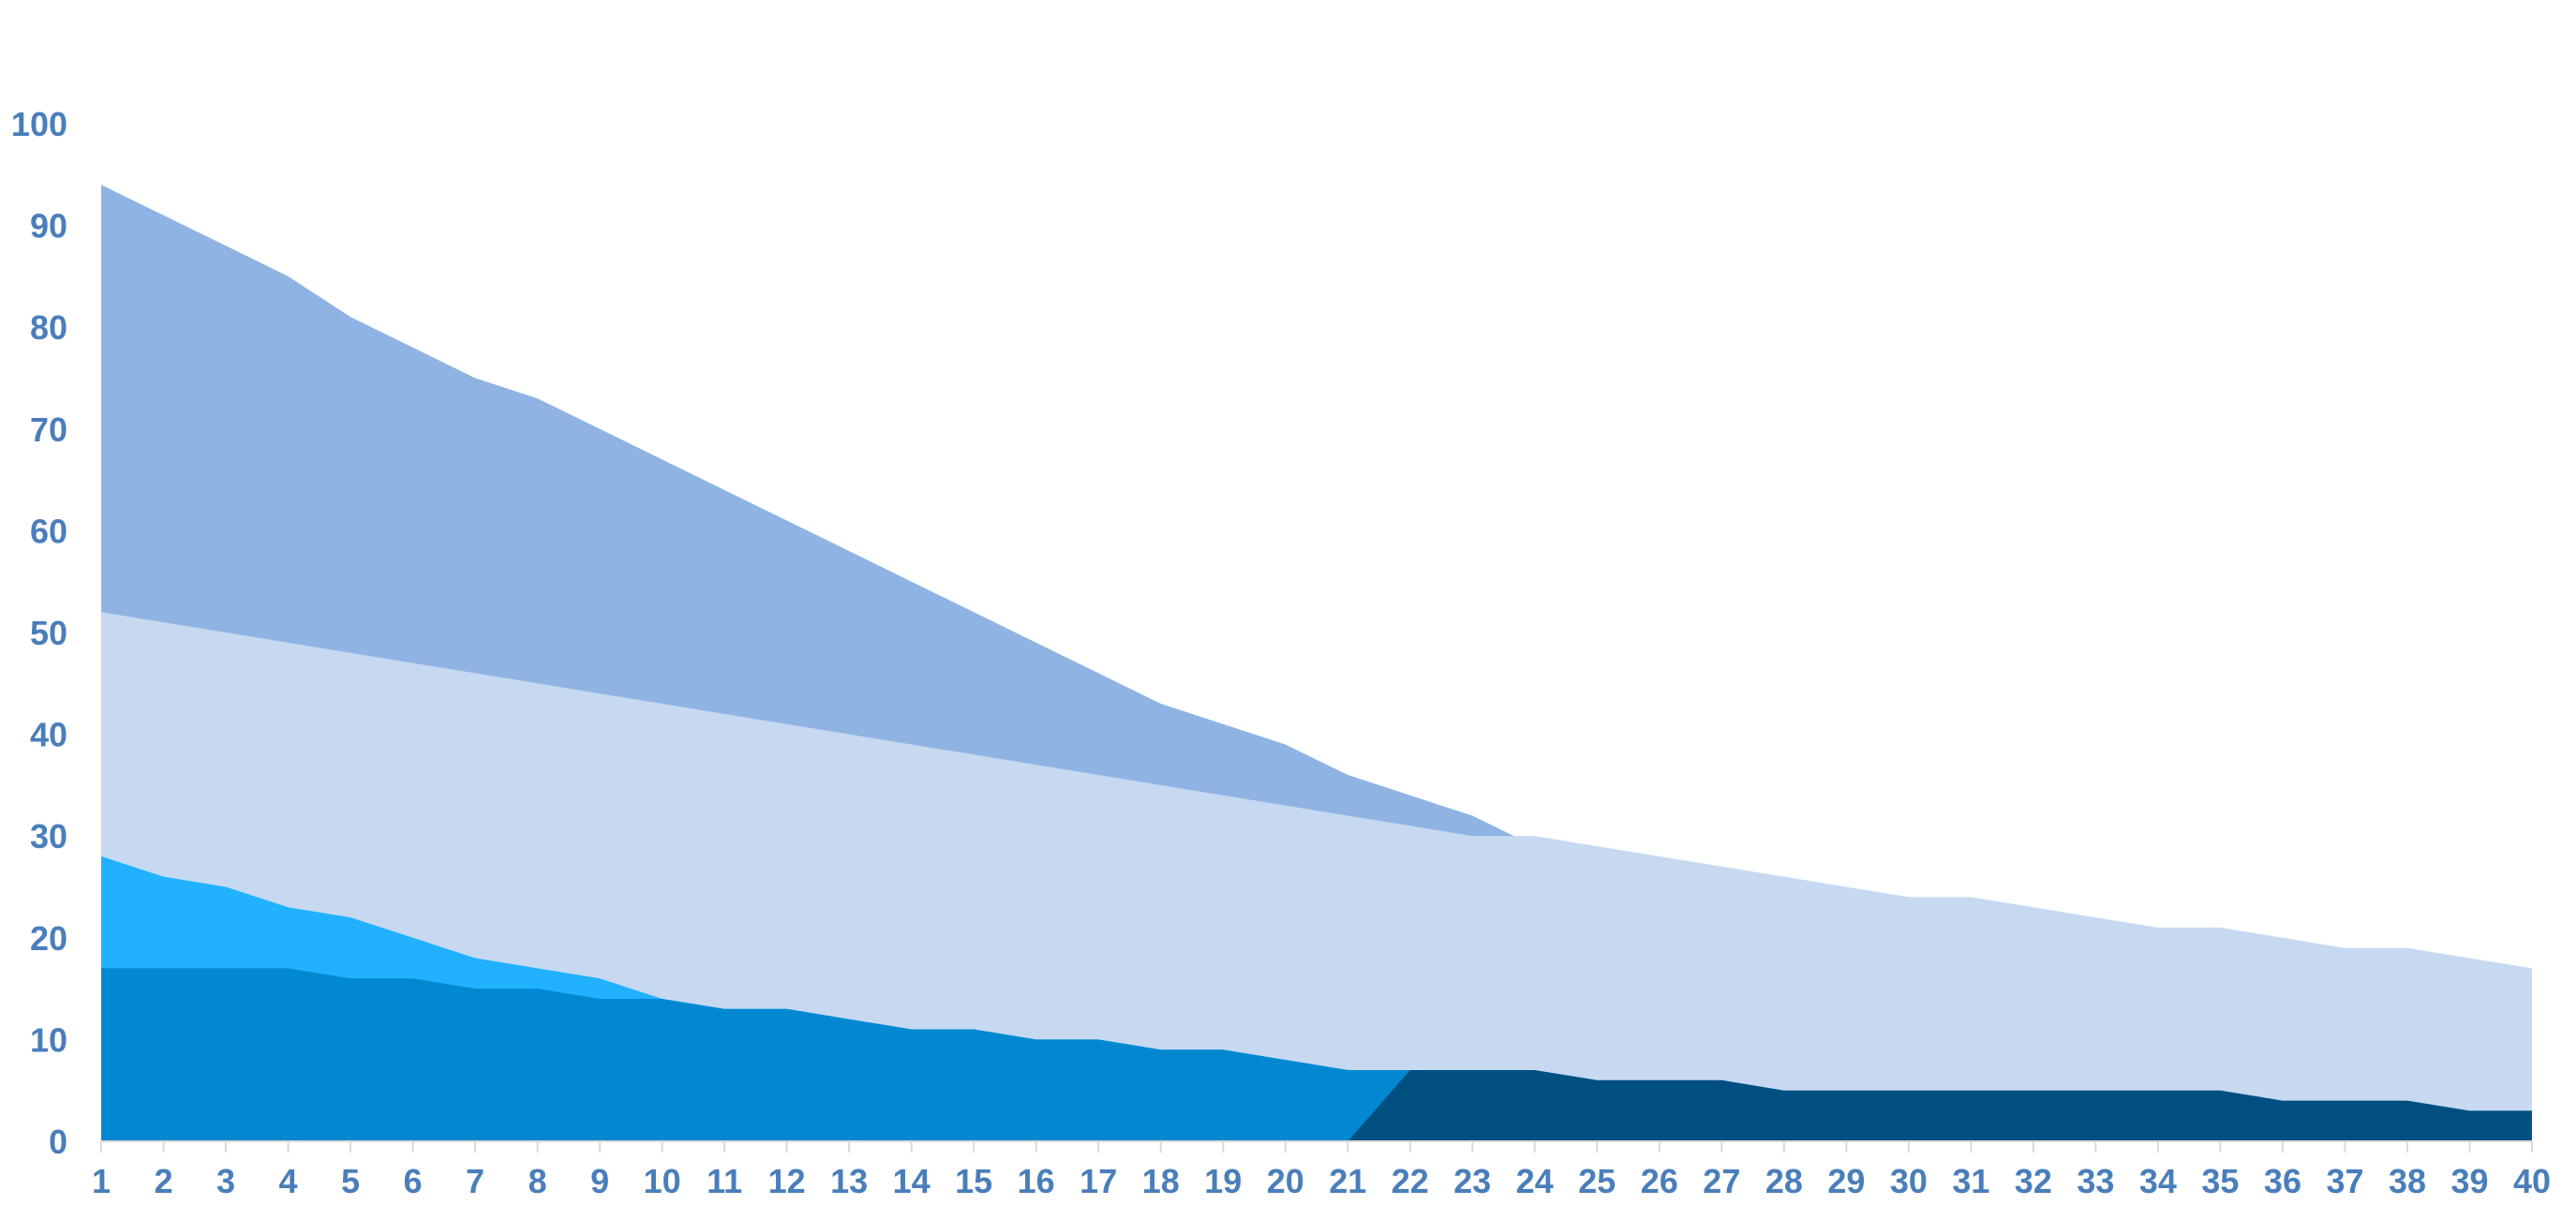 Image resolution: width=2576 pixels, height=1220 pixels. I want to click on x-tick-label: 15, so click(973, 1181).